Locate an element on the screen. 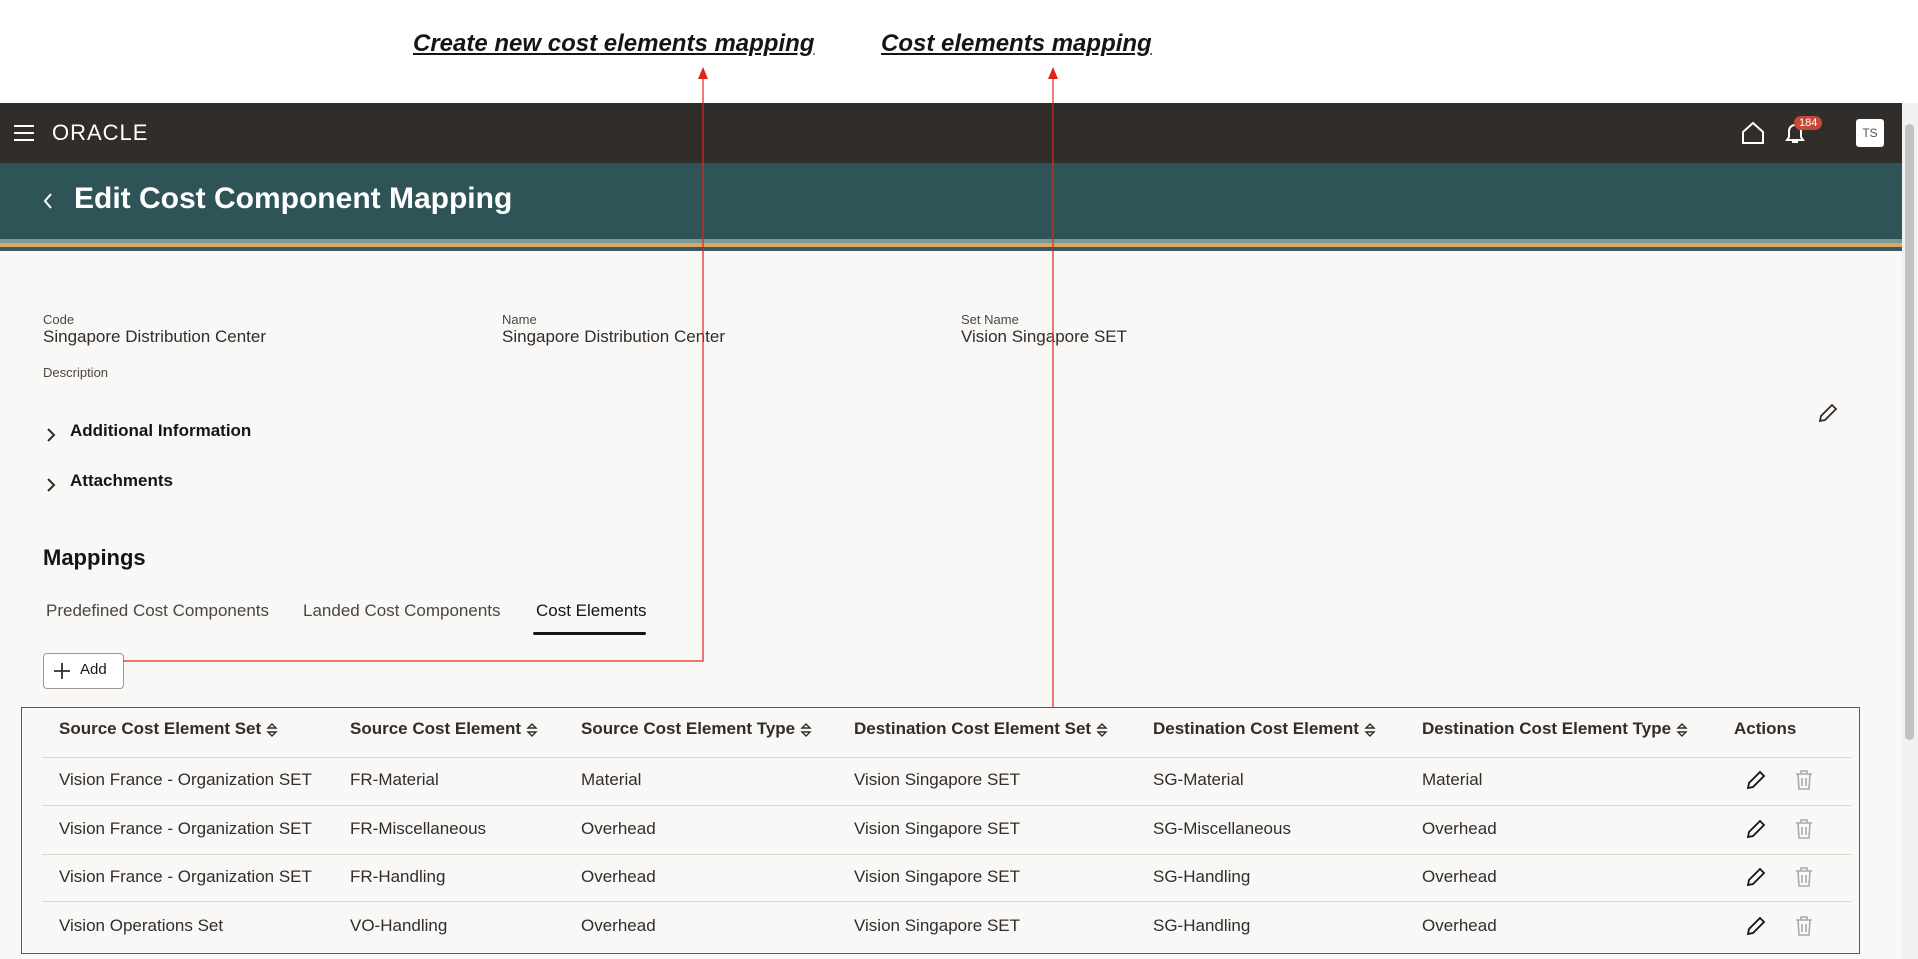 The width and height of the screenshot is (1918, 959). cell: SG-Miscellaneous is located at coordinates (1222, 828).